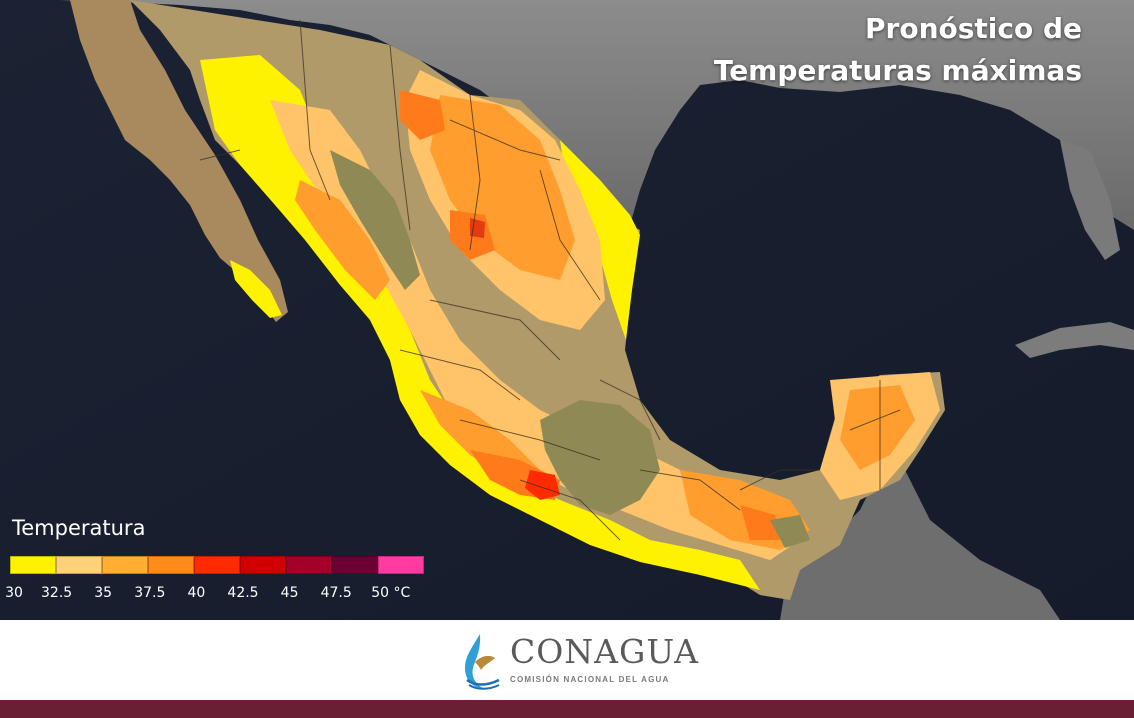  I want to click on legend-title: Temperatura, so click(79, 528).